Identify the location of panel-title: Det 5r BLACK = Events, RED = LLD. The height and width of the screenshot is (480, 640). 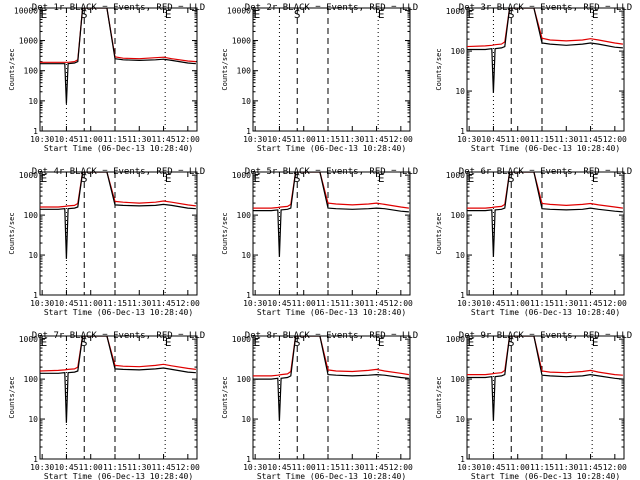
(331, 172).